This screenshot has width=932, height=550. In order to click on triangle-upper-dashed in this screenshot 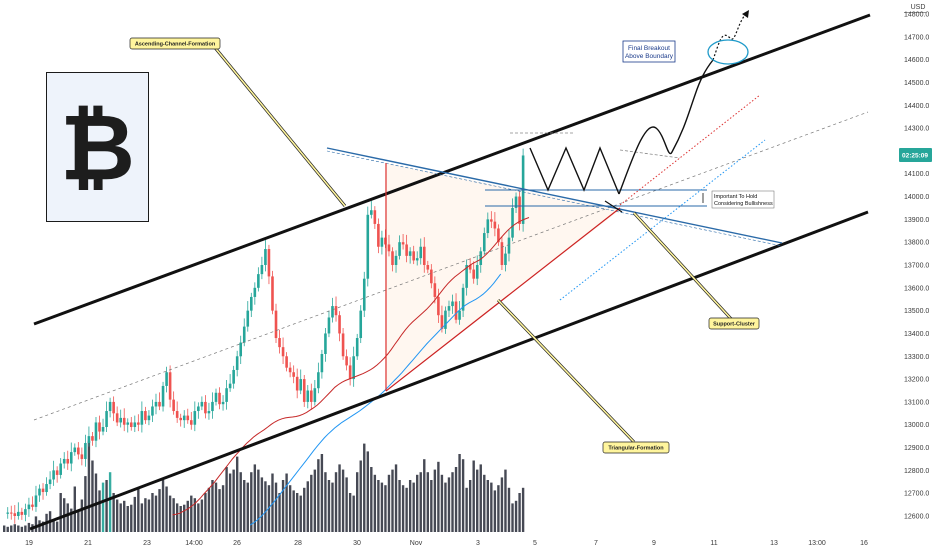, I will do `click(554, 198)`.